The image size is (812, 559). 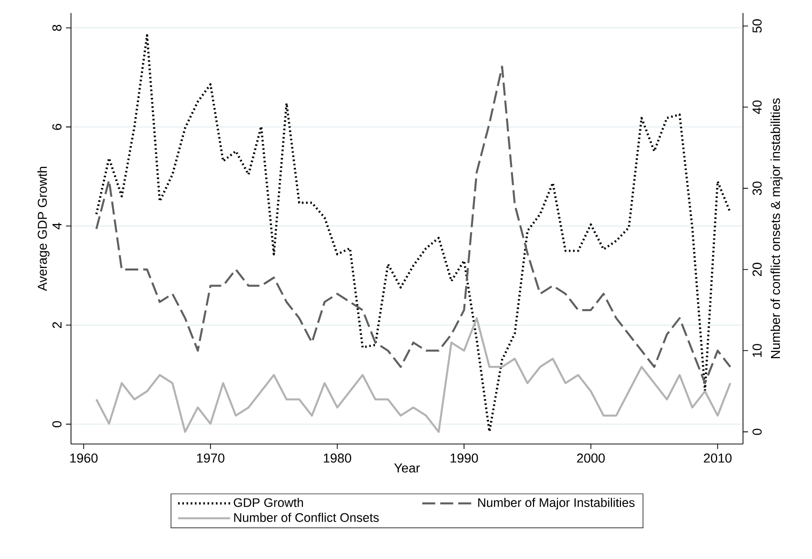 What do you see at coordinates (757, 350) in the screenshot?
I see `y2-tick-label: 10` at bounding box center [757, 350].